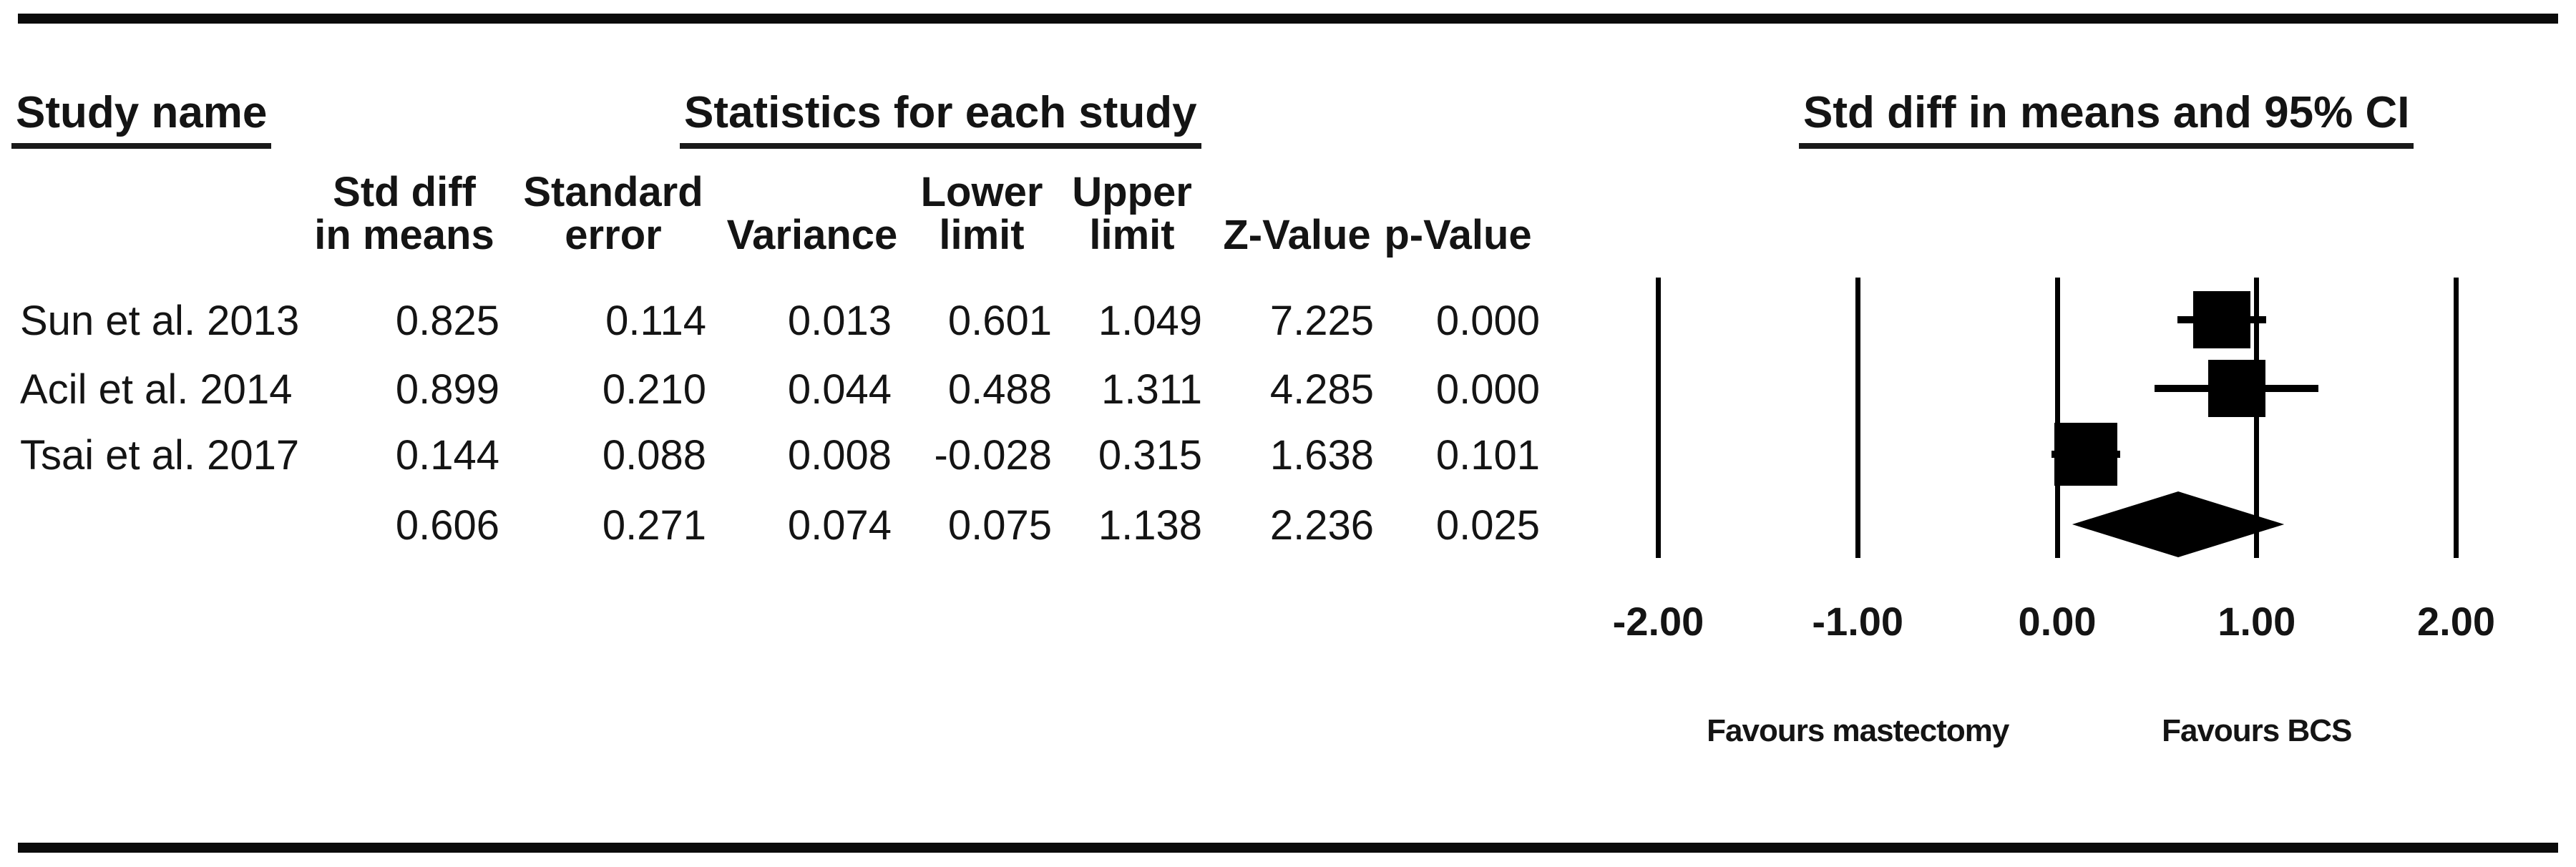 The image size is (2576, 867). I want to click on study-name-header-text: Study name, so click(141, 120).